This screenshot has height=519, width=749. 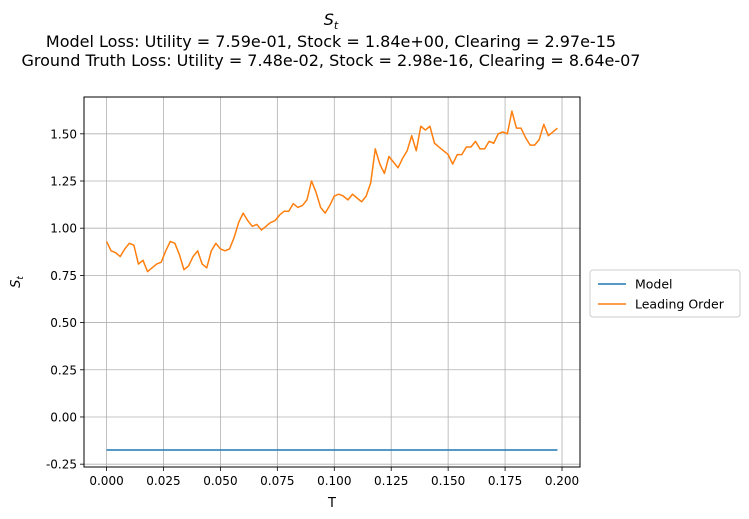 I want to click on y-tick-label: 1.00, so click(x=63, y=229).